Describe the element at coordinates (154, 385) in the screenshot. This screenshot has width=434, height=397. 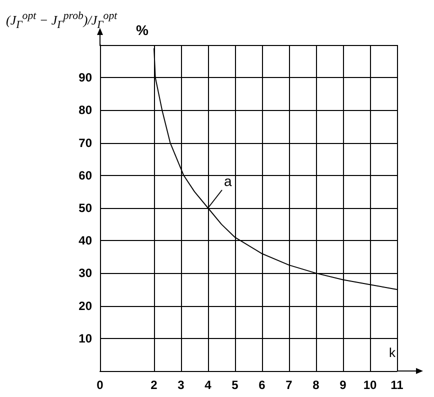
I see `x-tick-label: 2` at that location.